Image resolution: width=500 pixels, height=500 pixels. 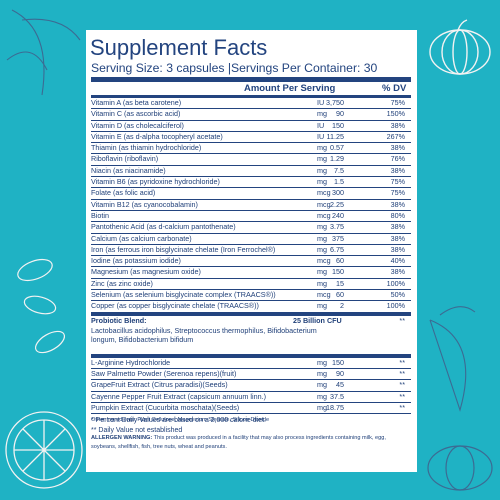 What do you see at coordinates (100, 215) in the screenshot?
I see `row-name: Biotin` at bounding box center [100, 215].